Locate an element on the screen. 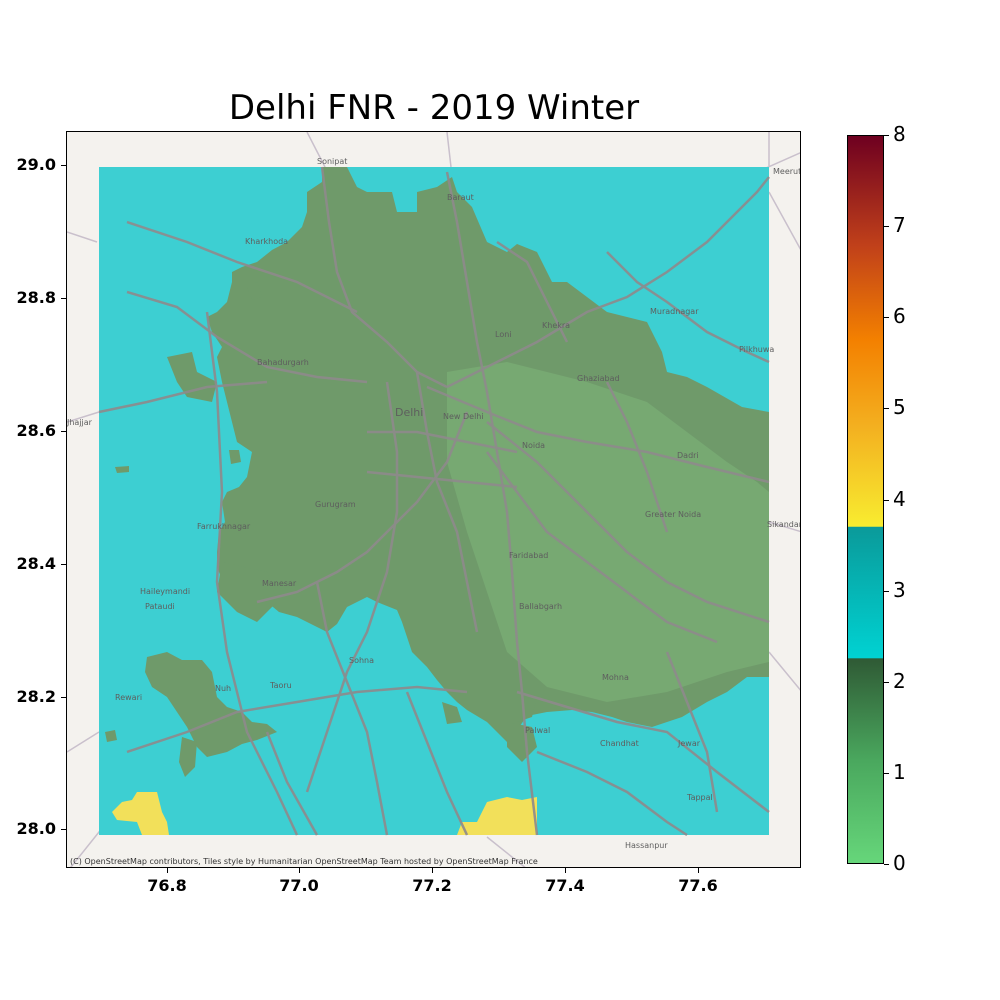  x-tick-label: 77.4 is located at coordinates (565, 885).